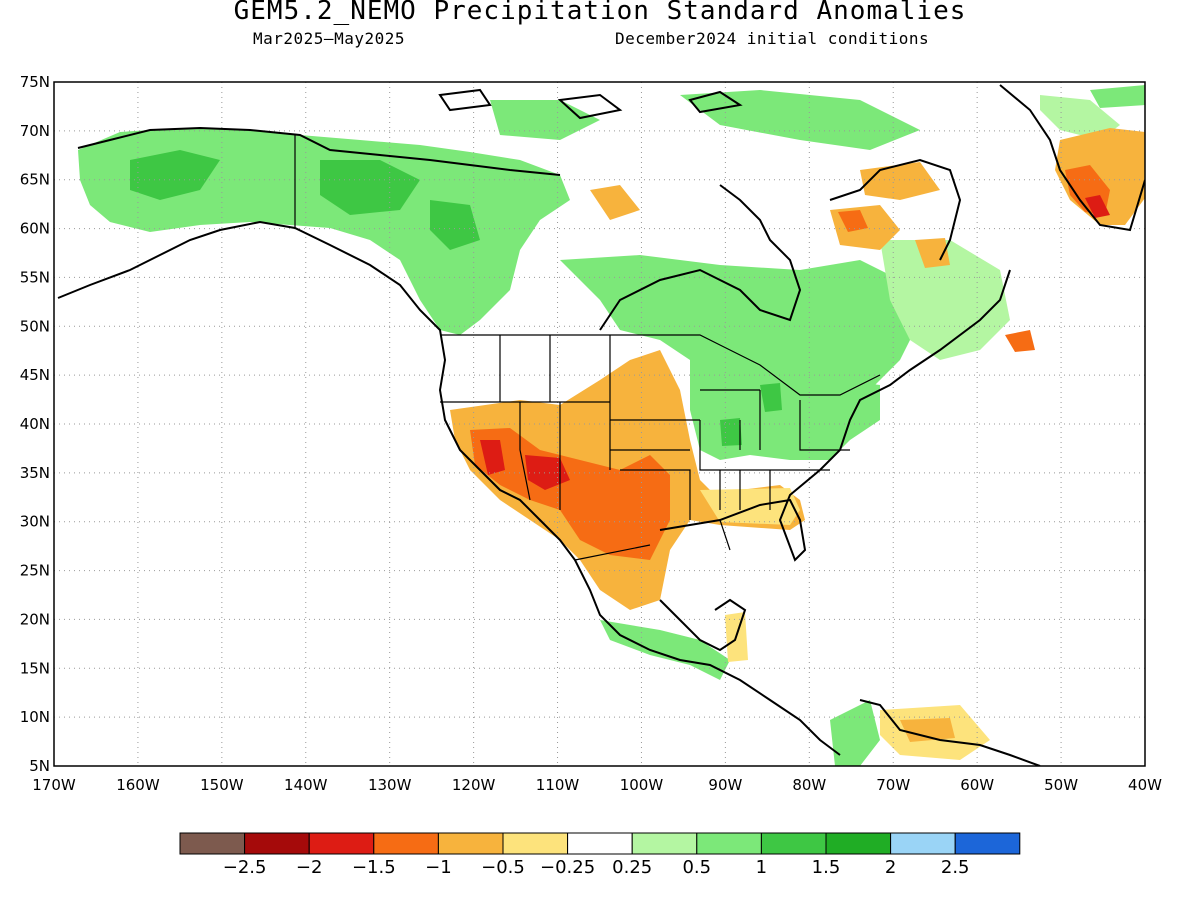  Describe the element at coordinates (222, 785) in the screenshot. I see `lon-label: 150W` at that location.